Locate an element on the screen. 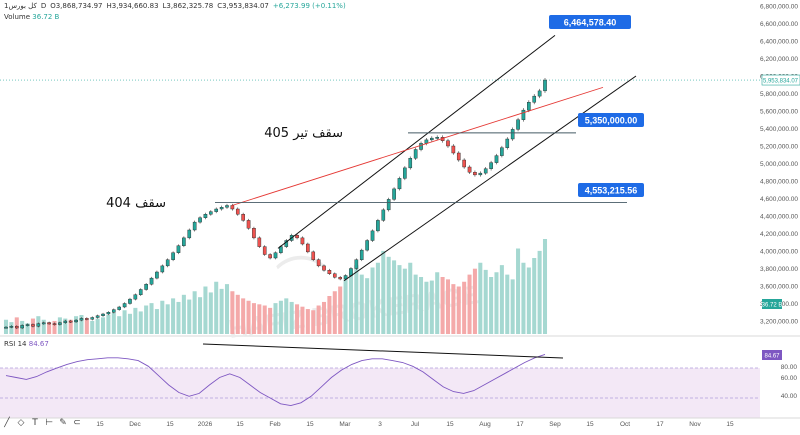 The width and height of the screenshot is (800, 435). rsi-tag is located at coordinates (772, 355).